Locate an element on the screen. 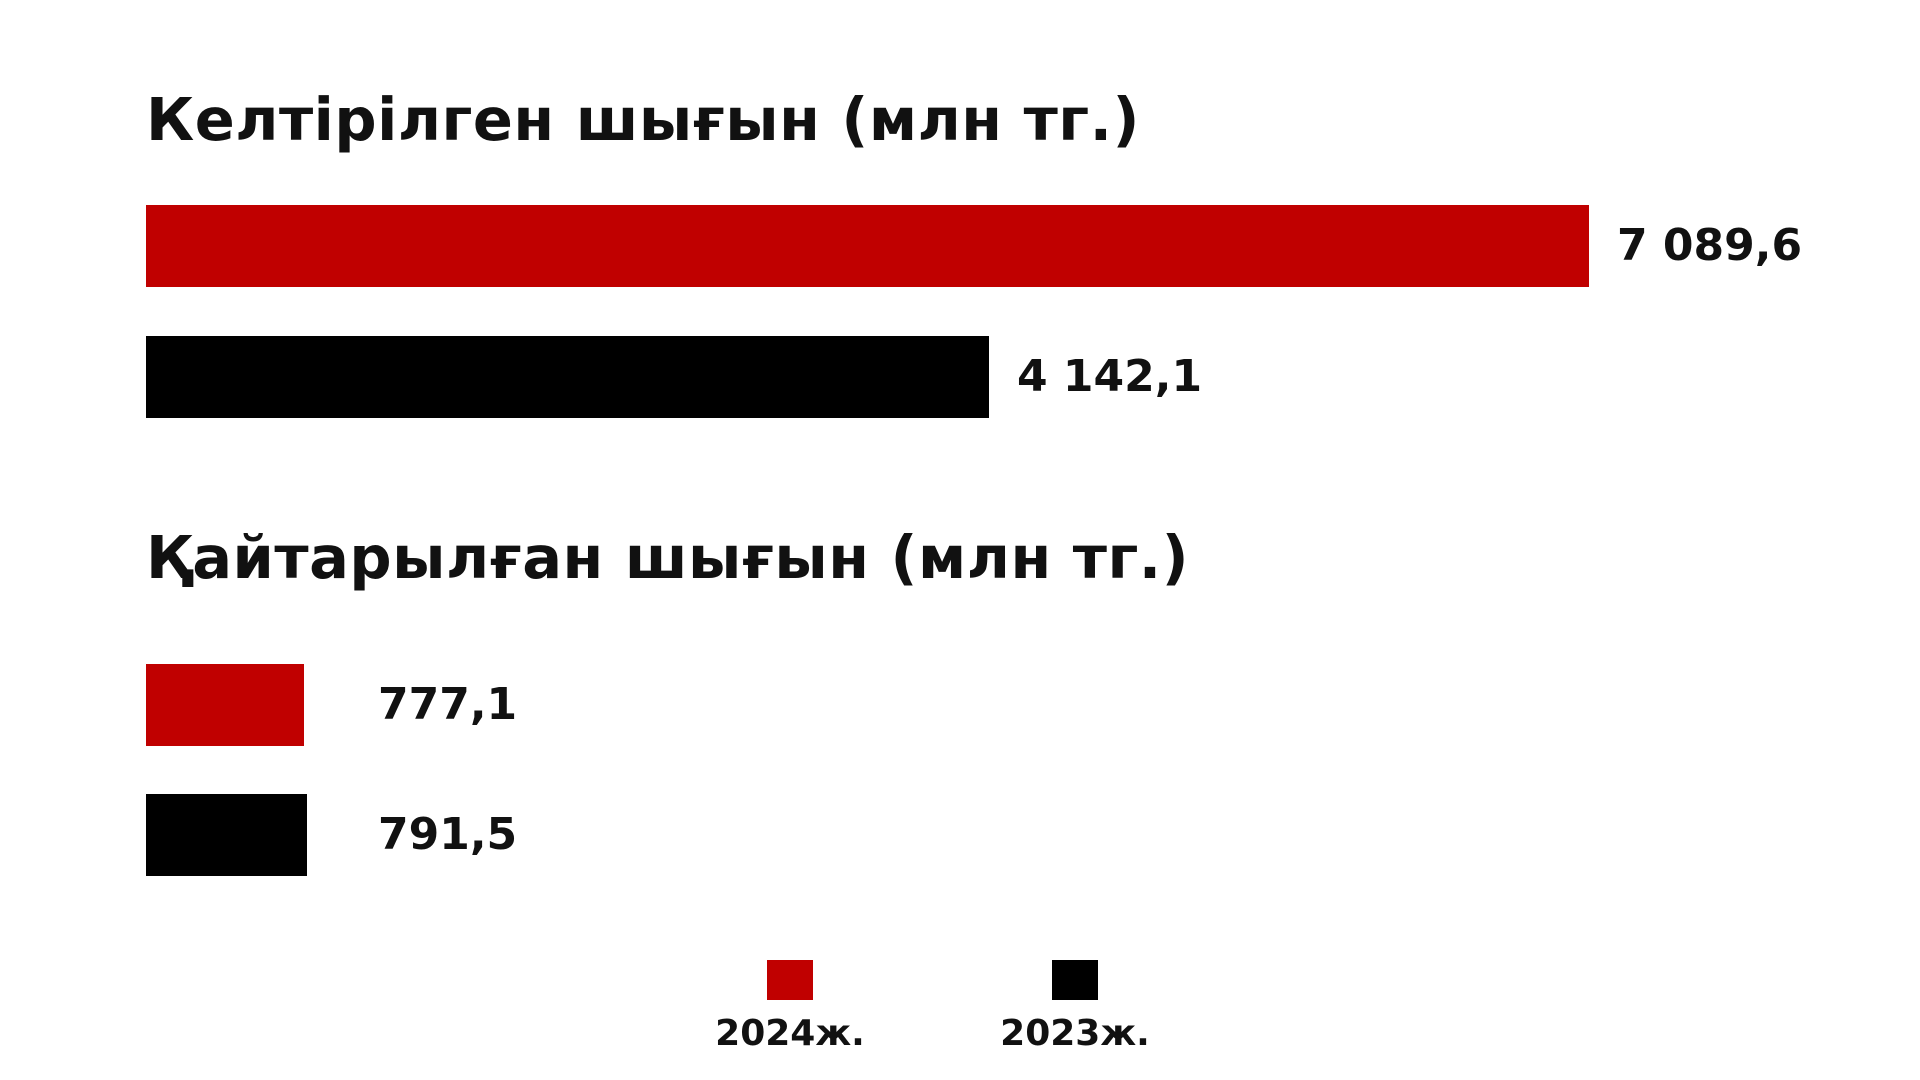  legend-label-2023: 2023ж. is located at coordinates (1075, 1033).